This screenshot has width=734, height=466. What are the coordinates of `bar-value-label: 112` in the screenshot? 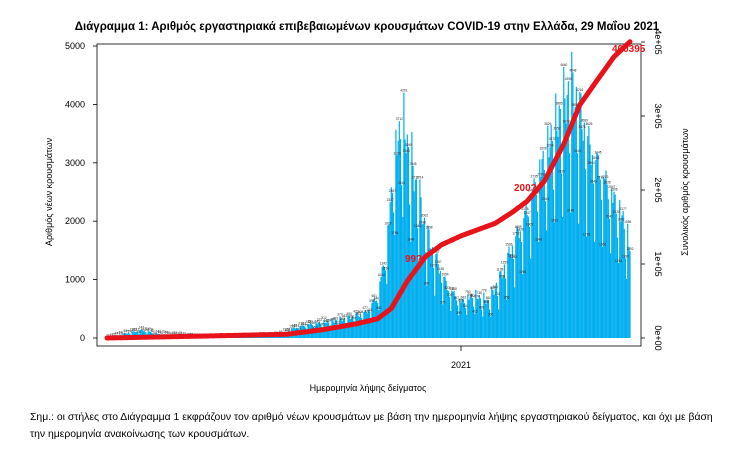 It's located at (285, 329).